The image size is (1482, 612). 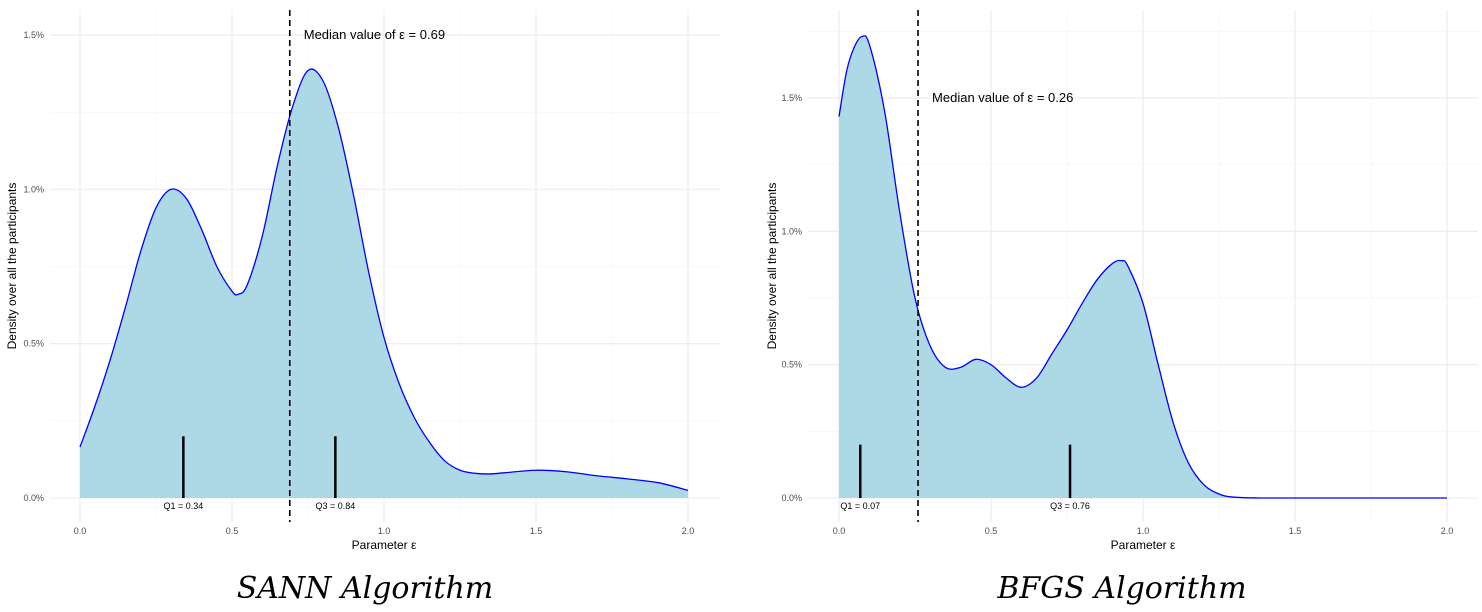 What do you see at coordinates (183, 506) in the screenshot?
I see `q1-label: Q1 = 0.34` at bounding box center [183, 506].